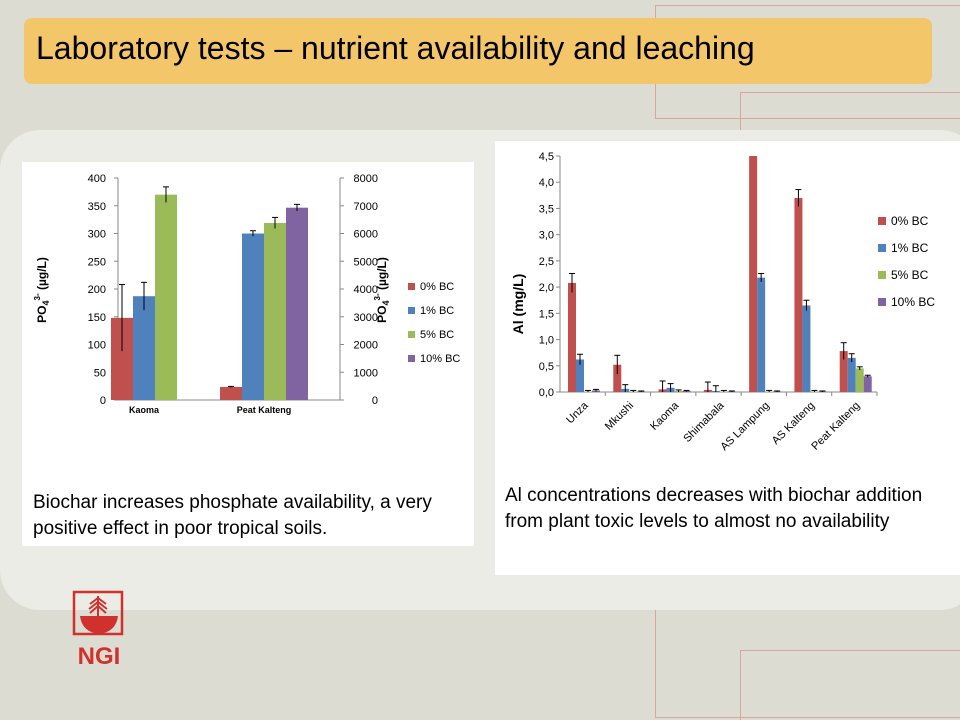 This screenshot has height=720, width=960. Describe the element at coordinates (97, 207) in the screenshot. I see `left-tick-label: 350` at that location.